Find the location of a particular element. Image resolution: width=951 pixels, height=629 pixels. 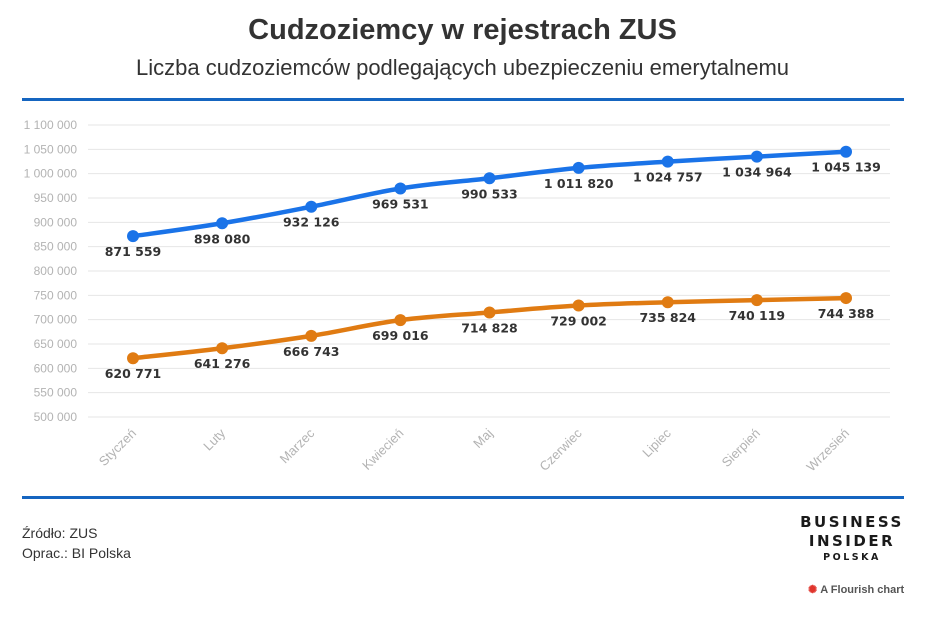

y-tick-label: 1 100 000 is located at coordinates (51, 125).